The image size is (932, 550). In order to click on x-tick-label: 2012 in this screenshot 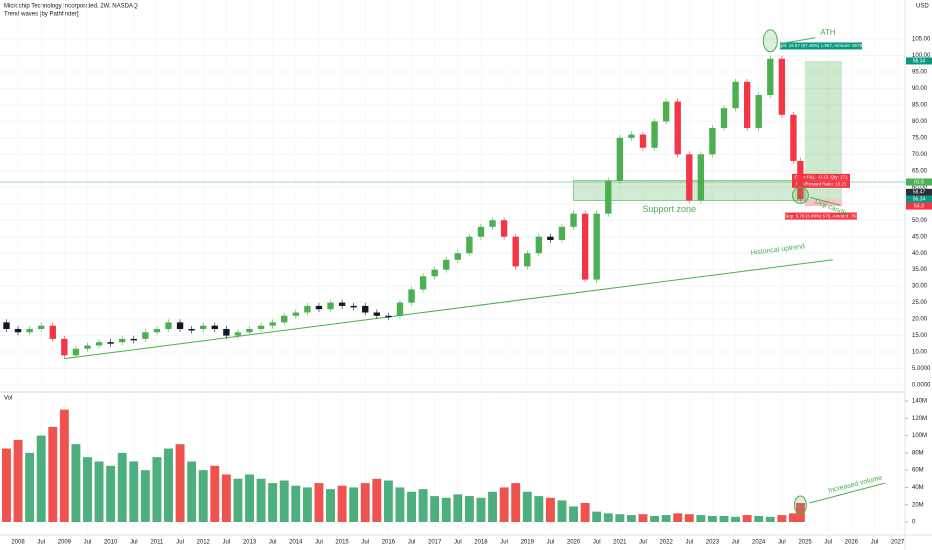, I will do `click(204, 543)`.